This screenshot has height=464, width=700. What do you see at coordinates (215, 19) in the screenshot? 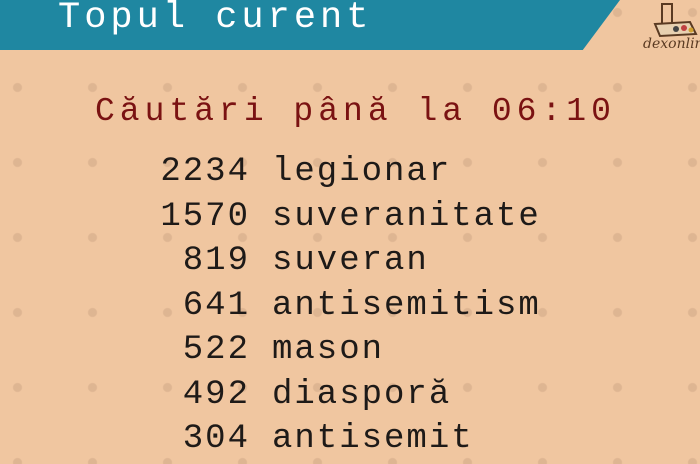
I see `page-title: Topul curent` at bounding box center [215, 19].